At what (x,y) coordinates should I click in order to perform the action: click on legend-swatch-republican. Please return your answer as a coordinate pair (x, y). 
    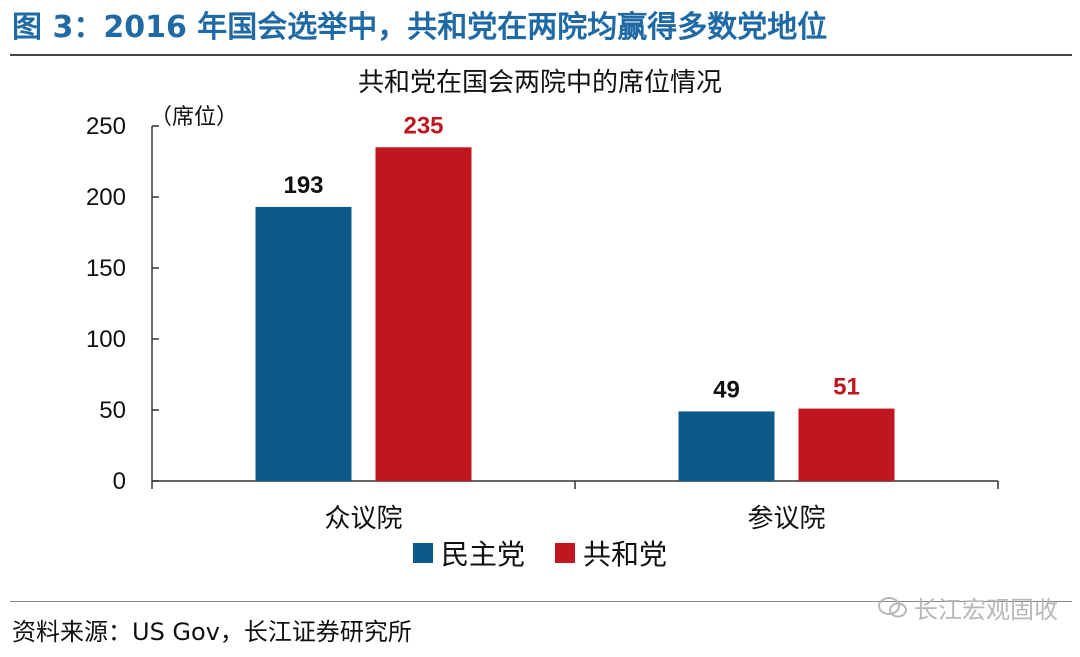
    Looking at the image, I should click on (565, 553).